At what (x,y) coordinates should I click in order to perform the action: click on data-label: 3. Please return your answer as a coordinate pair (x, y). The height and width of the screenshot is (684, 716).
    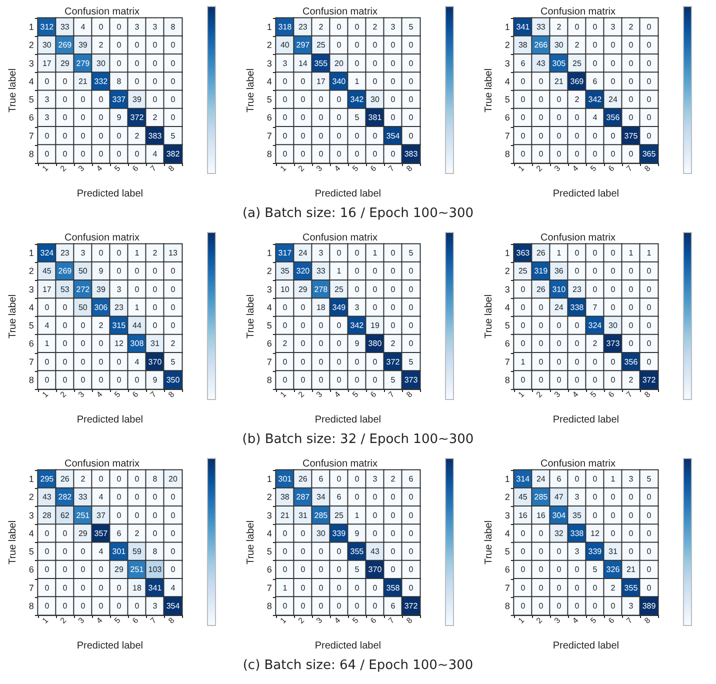
    Looking at the image, I should click on (577, 551).